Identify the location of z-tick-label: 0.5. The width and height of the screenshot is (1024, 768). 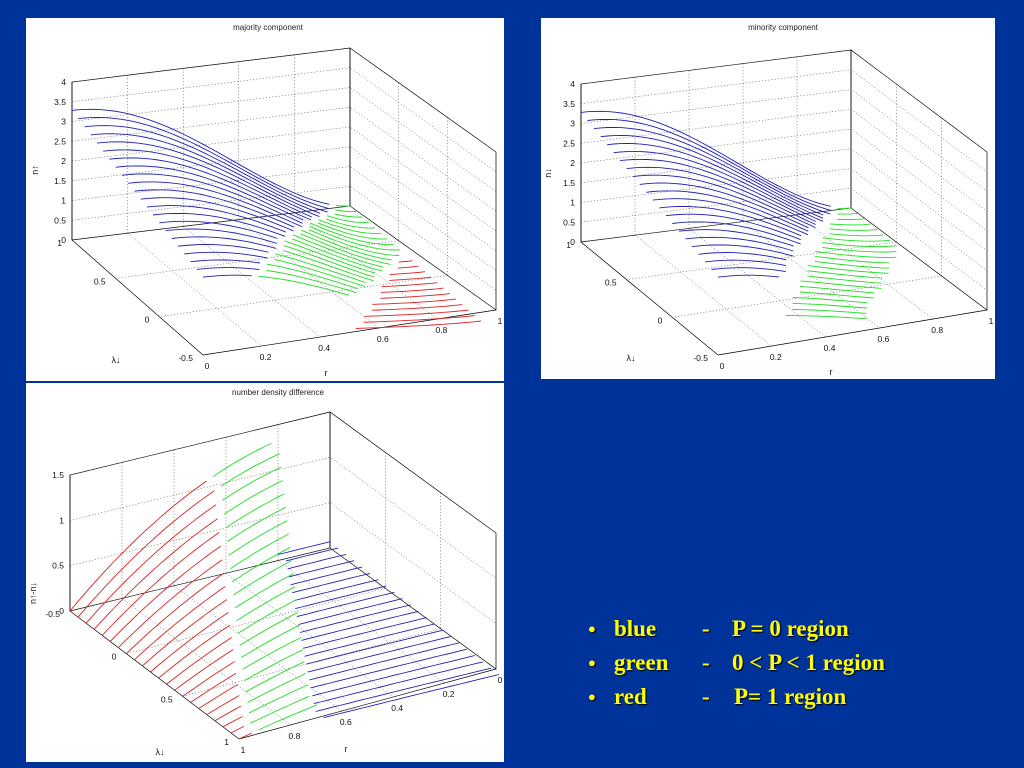
(60, 220).